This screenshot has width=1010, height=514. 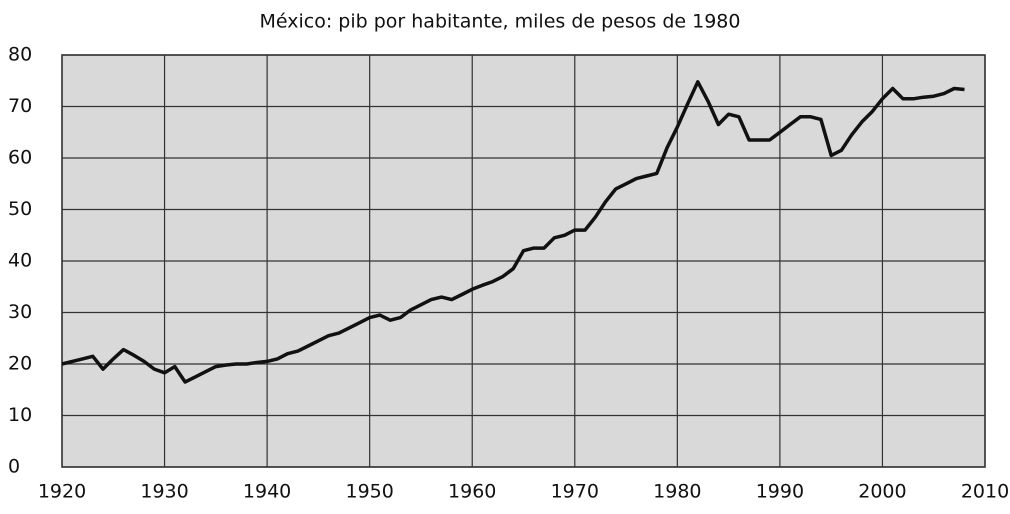 I want to click on y-tick-label: 60, so click(x=20, y=158).